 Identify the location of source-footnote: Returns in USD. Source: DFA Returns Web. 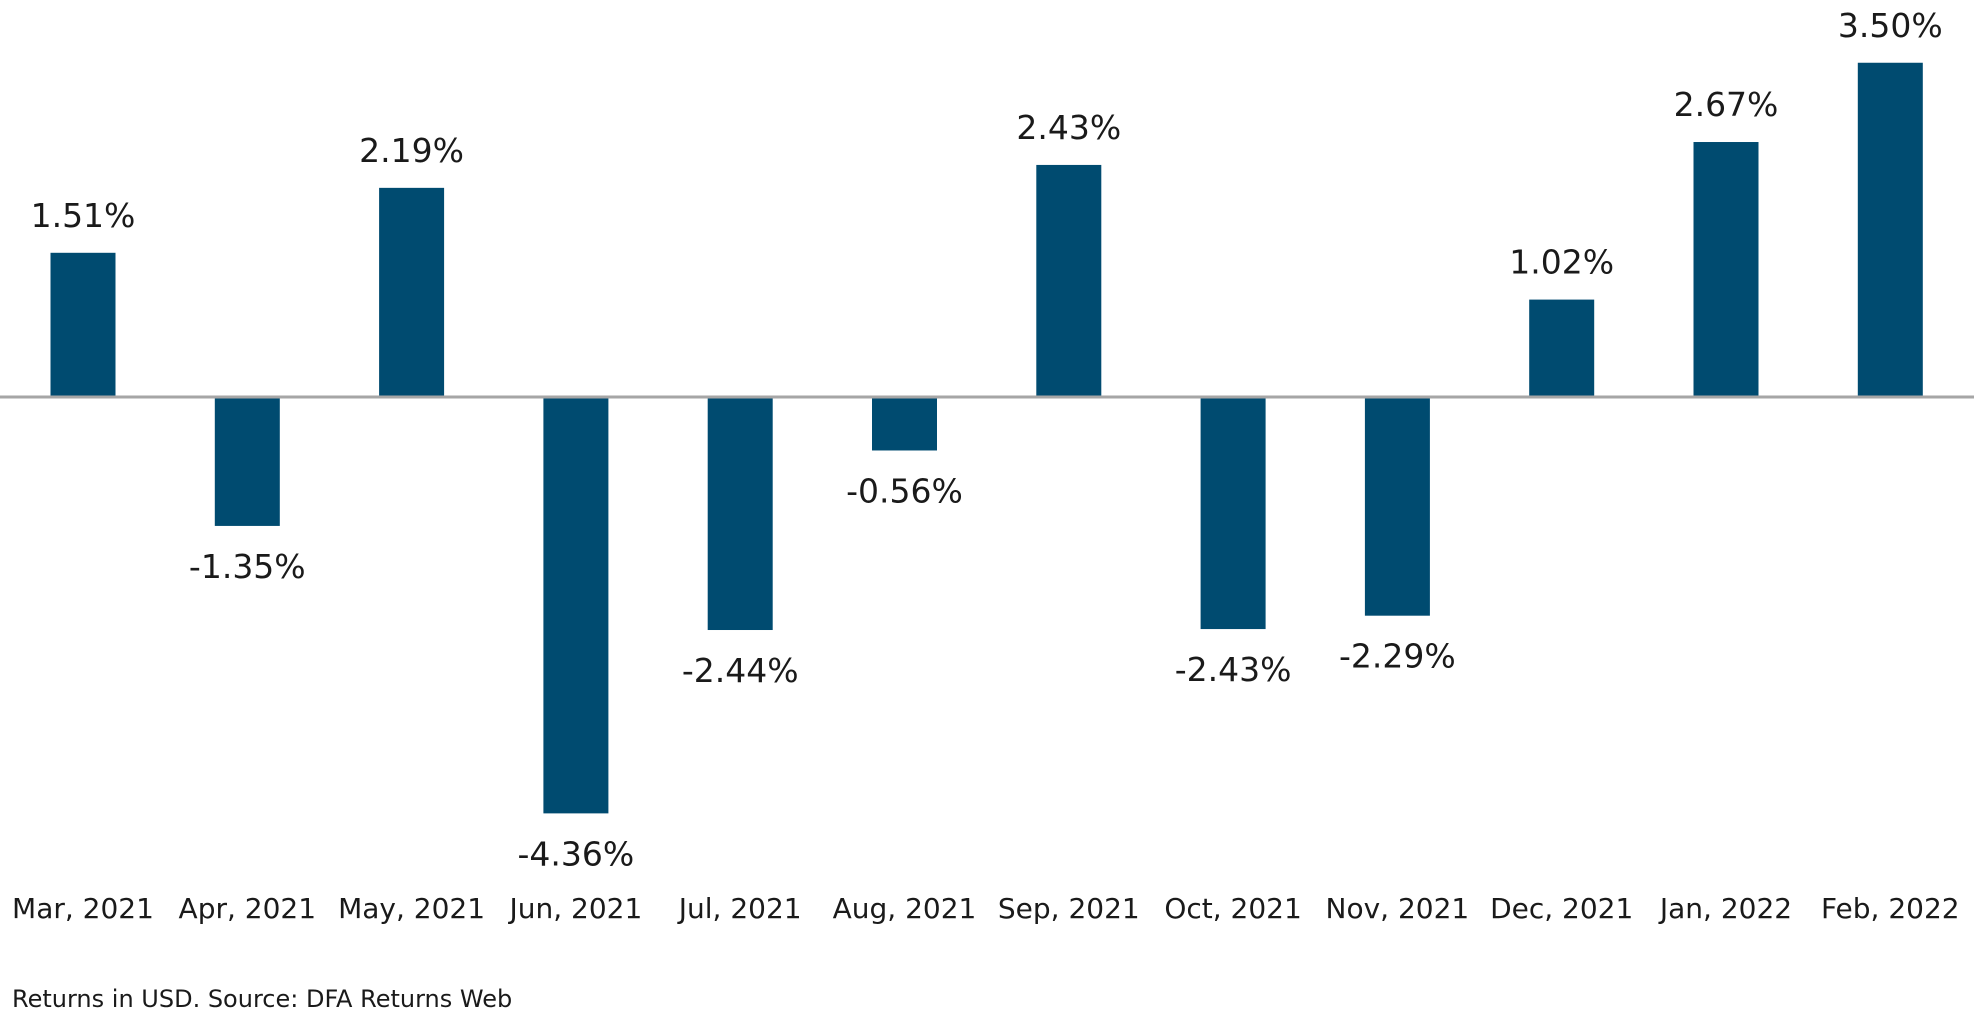
(262, 999).